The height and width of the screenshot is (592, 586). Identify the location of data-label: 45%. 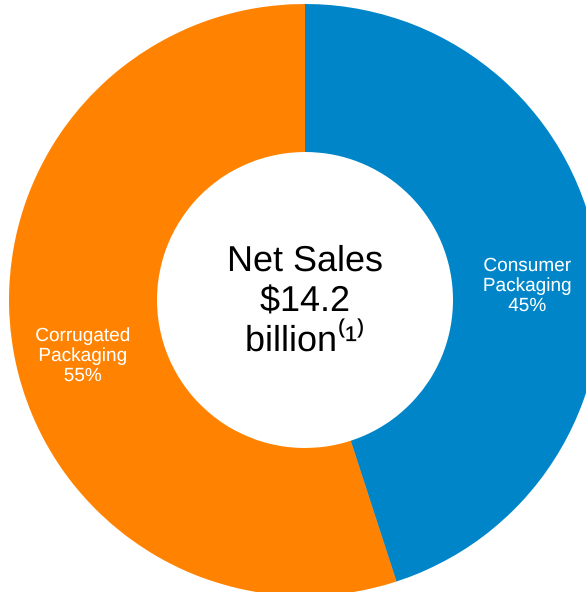
(527, 305).